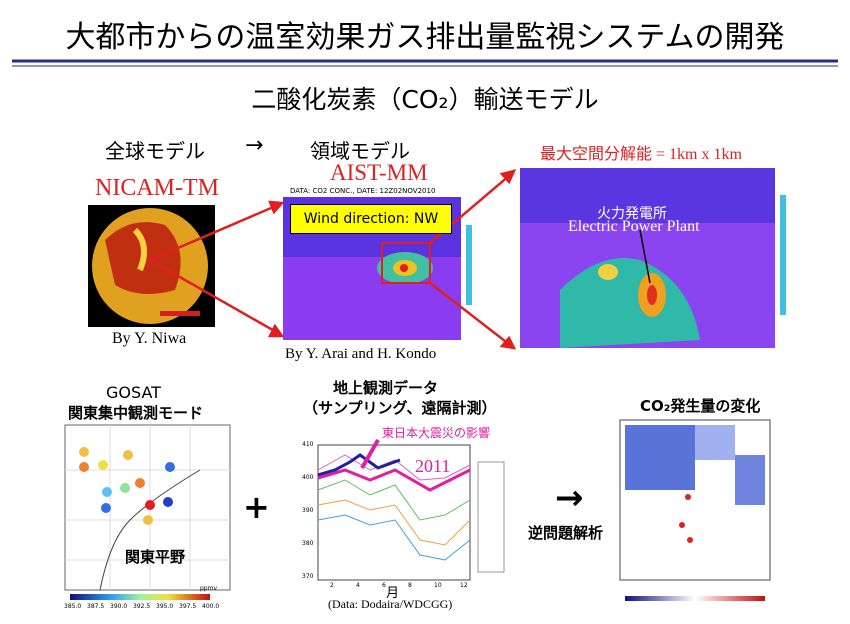 Image resolution: width=850 pixels, height=624 pixels. Describe the element at coordinates (361, 354) in the screenshot. I see `credit: By Y. Arai and H. Kondo` at that location.